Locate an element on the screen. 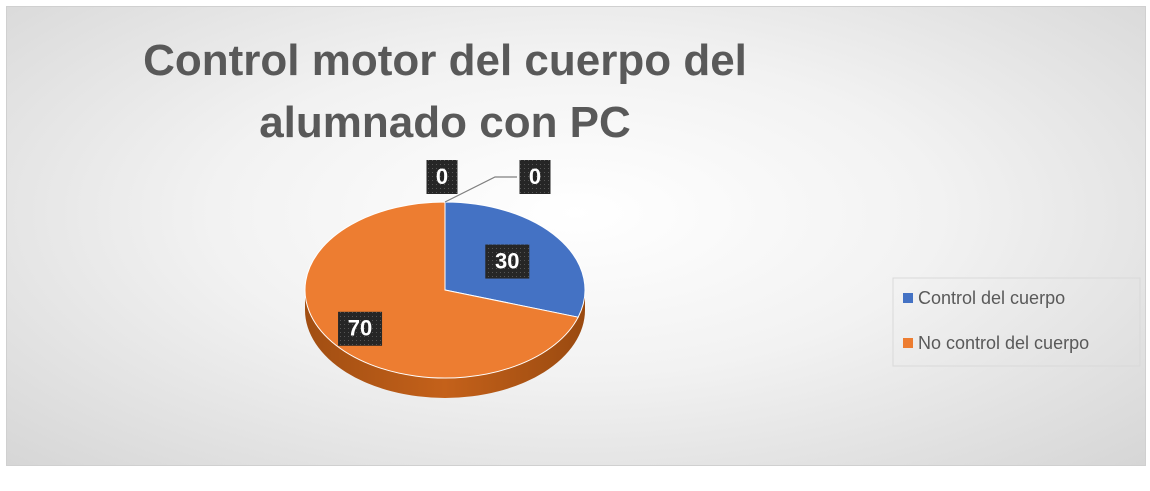 This screenshot has height=491, width=1150. data-label: 30 is located at coordinates (507, 260).